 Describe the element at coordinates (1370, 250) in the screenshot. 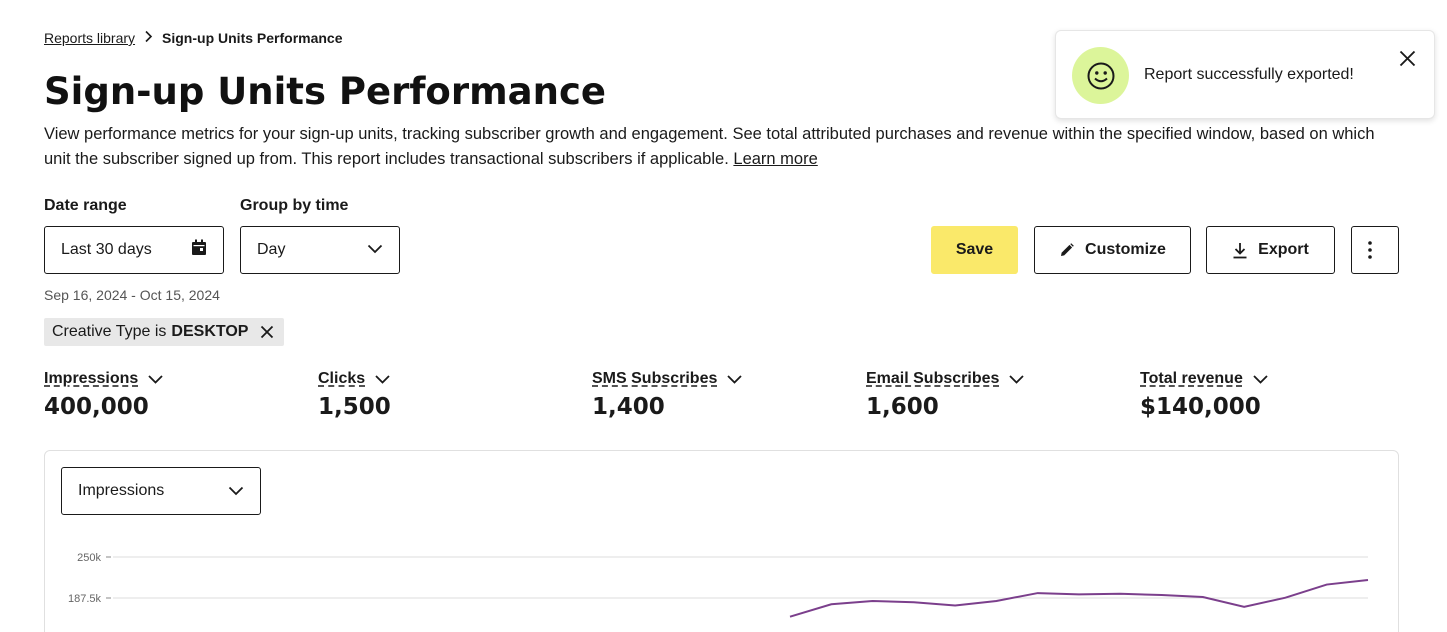

I see `more-vertical-icon` at that location.